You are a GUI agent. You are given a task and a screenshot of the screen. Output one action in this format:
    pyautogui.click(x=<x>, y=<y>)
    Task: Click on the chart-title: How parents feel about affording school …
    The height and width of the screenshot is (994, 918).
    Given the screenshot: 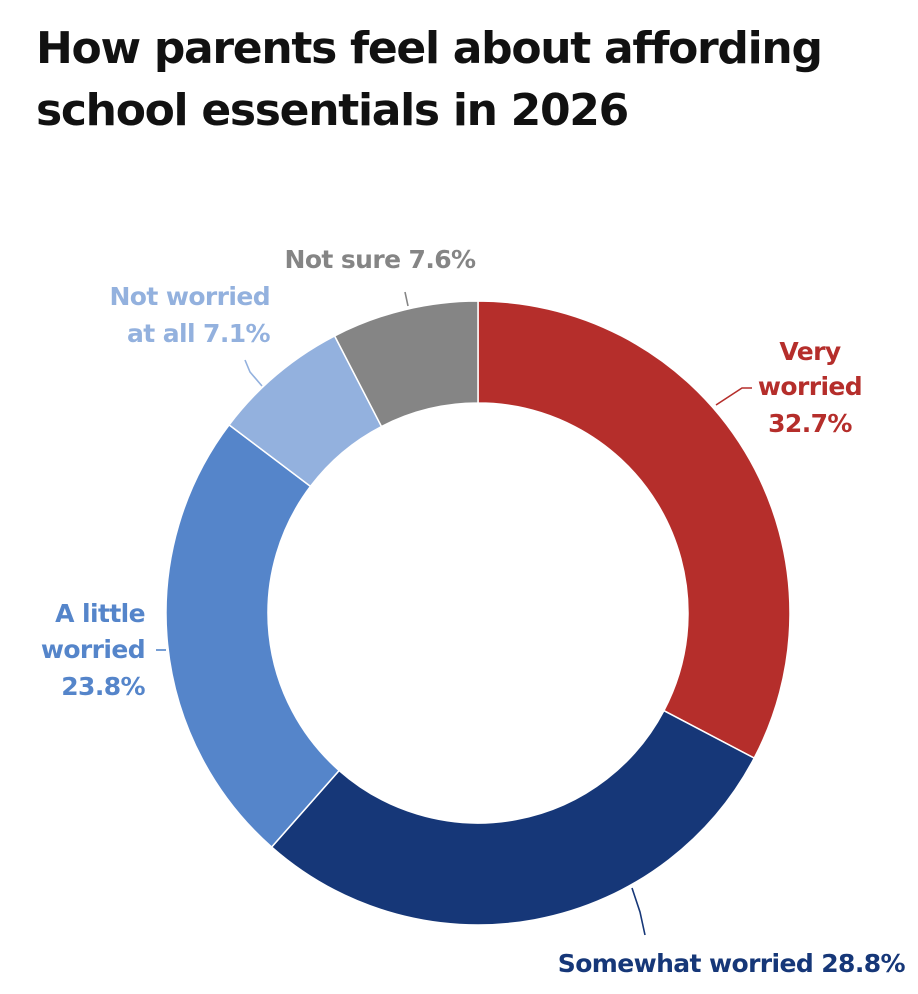 What is the action you would take?
    pyautogui.click(x=429, y=79)
    